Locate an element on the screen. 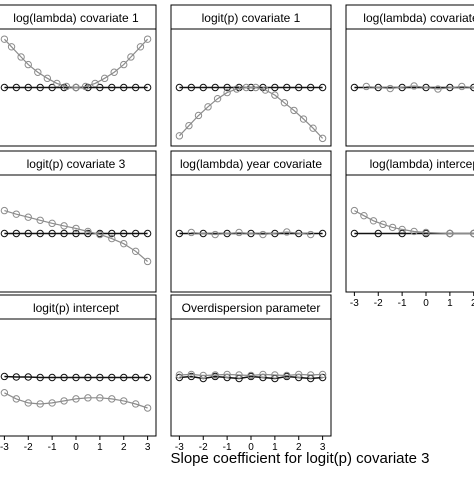 Image resolution: width=474 pixels, height=479 pixels. x-tick-label: -1 is located at coordinates (52, 447).